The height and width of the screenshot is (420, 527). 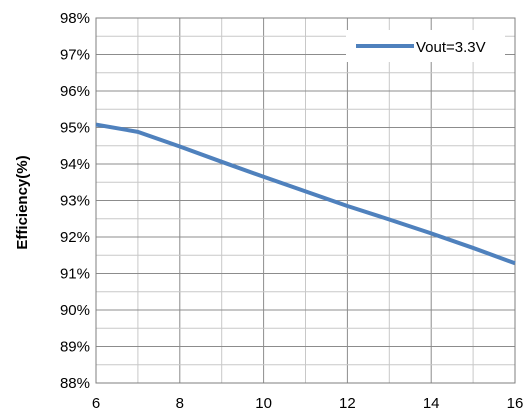 What do you see at coordinates (263, 403) in the screenshot?
I see `x-tick-label: 10` at bounding box center [263, 403].